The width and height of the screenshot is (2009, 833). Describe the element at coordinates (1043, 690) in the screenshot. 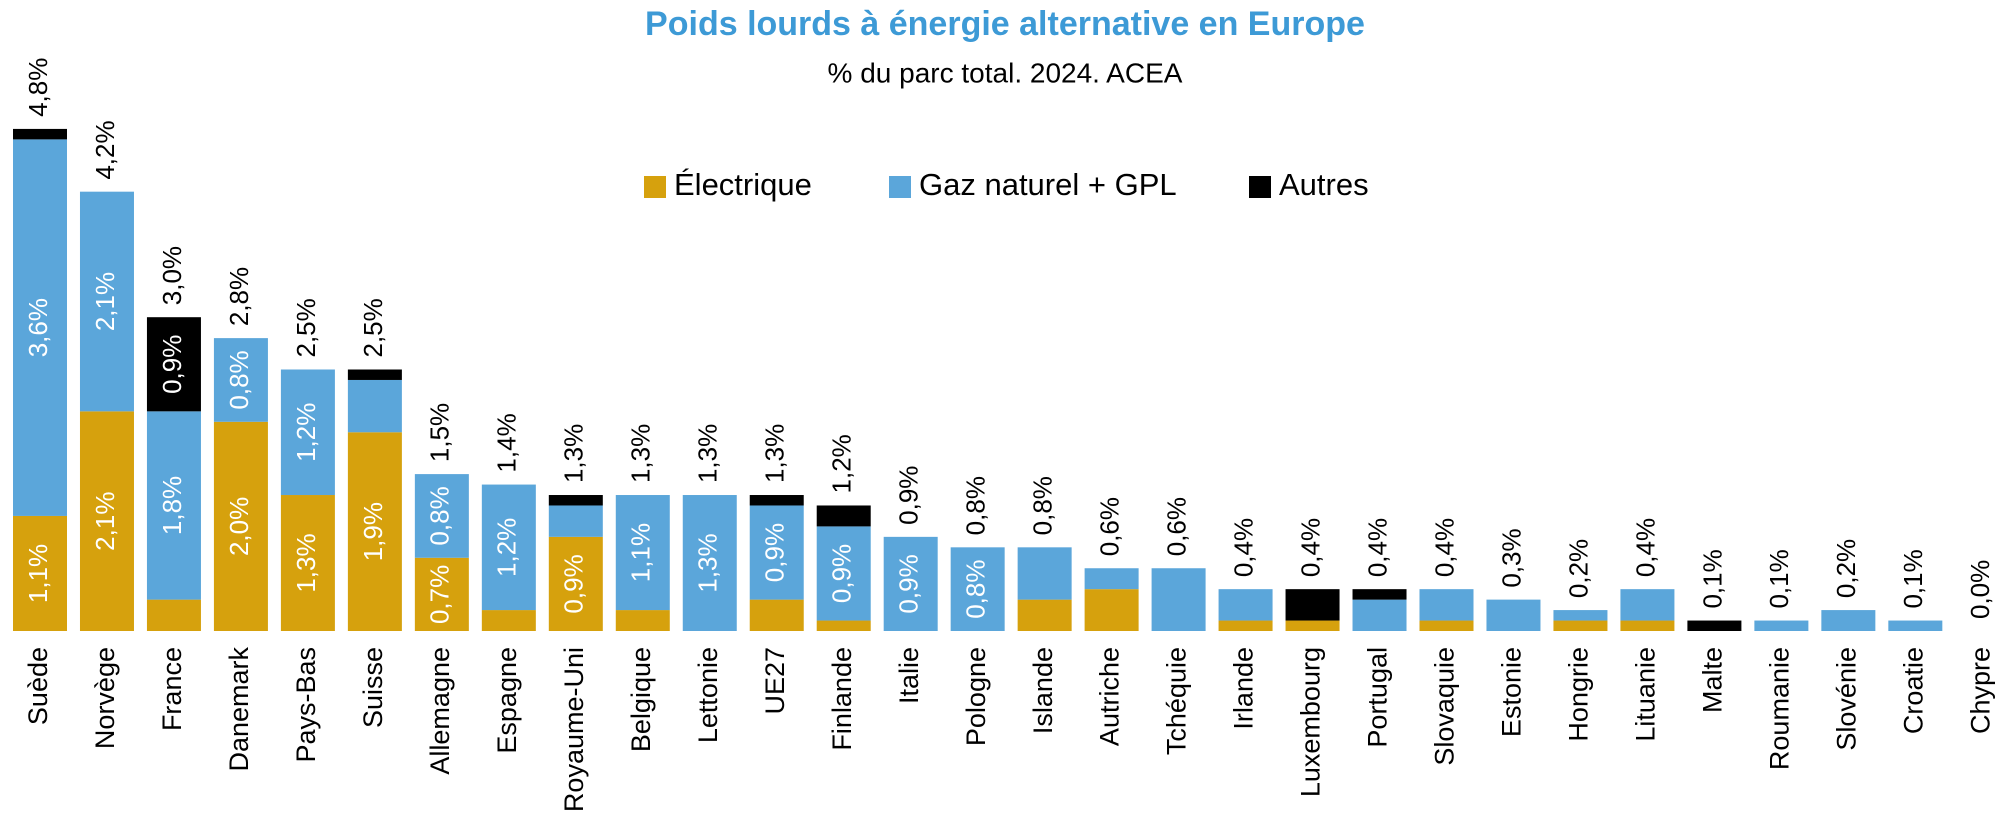

I see `x-tick-label: Islande` at that location.